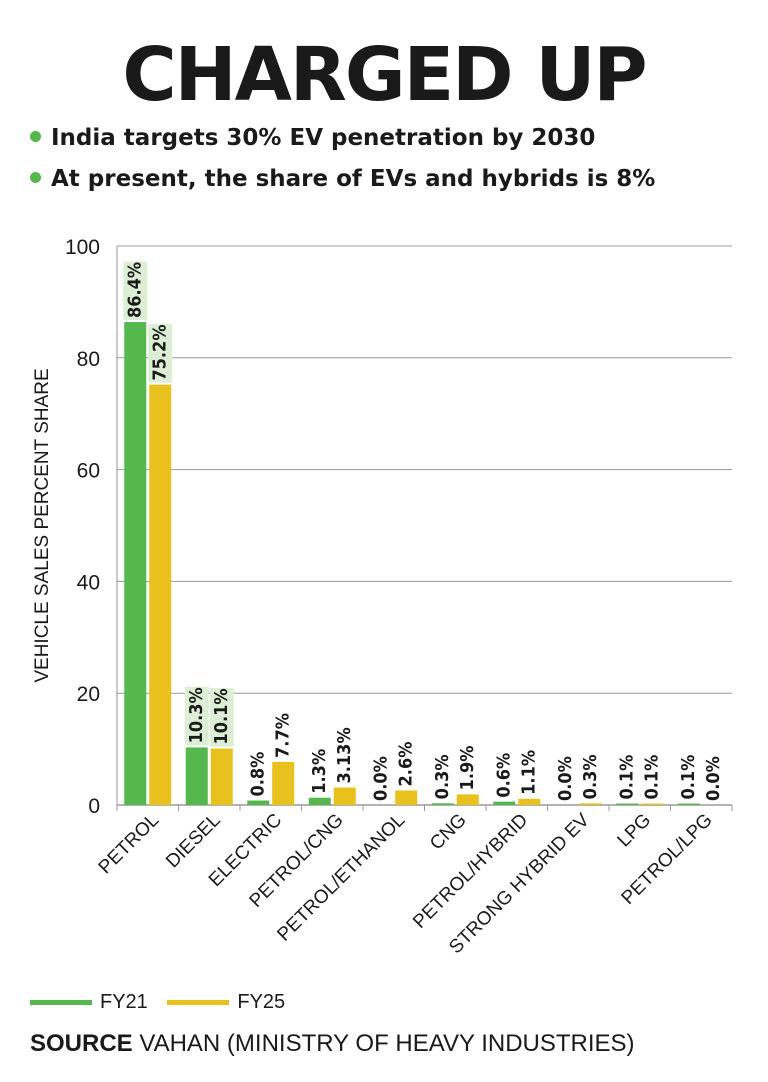  I want to click on category-label: DIESEL, so click(193, 841).